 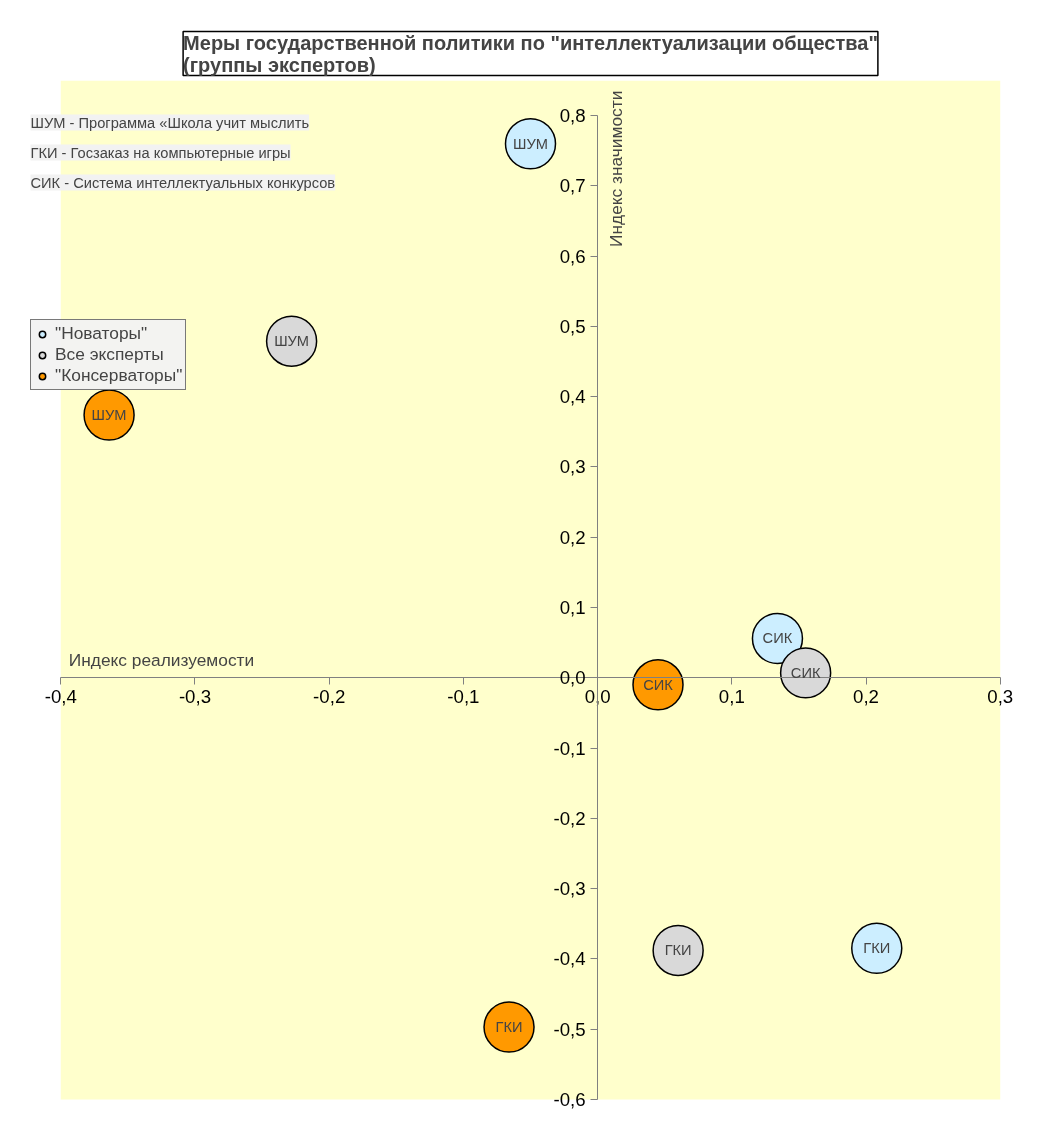 What do you see at coordinates (866, 696) in the screenshot?
I see `x-tick-label: 0,2` at bounding box center [866, 696].